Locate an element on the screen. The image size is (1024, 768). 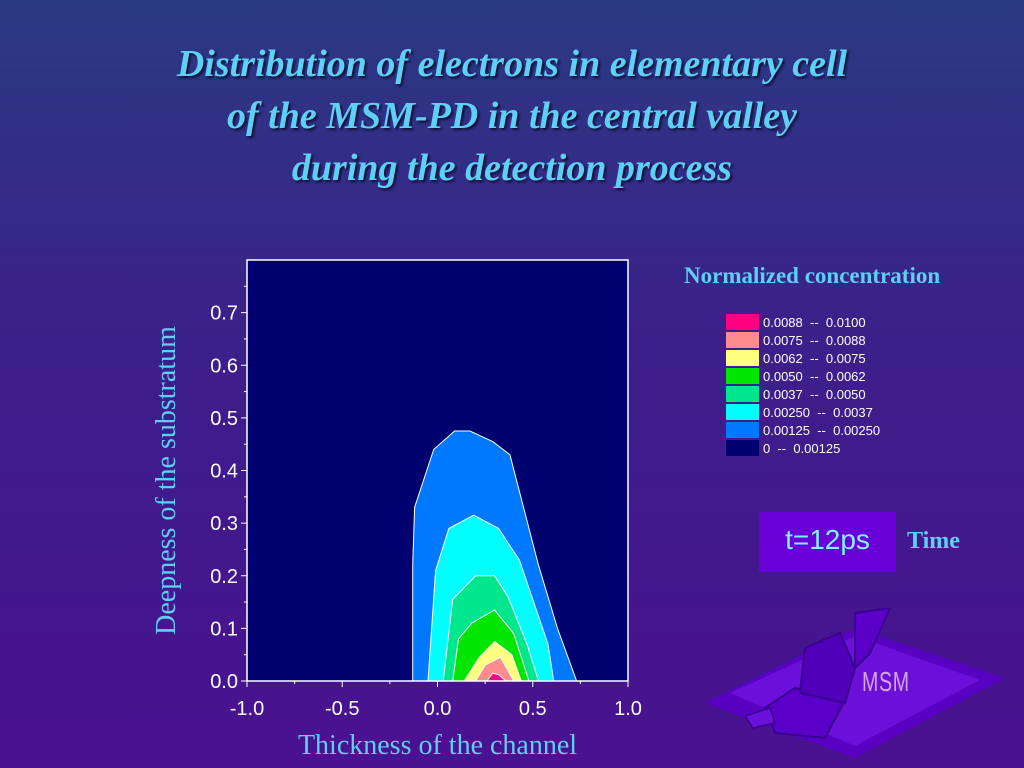
legend-label: 0.0088 -- 0.0100 is located at coordinates (814, 322).